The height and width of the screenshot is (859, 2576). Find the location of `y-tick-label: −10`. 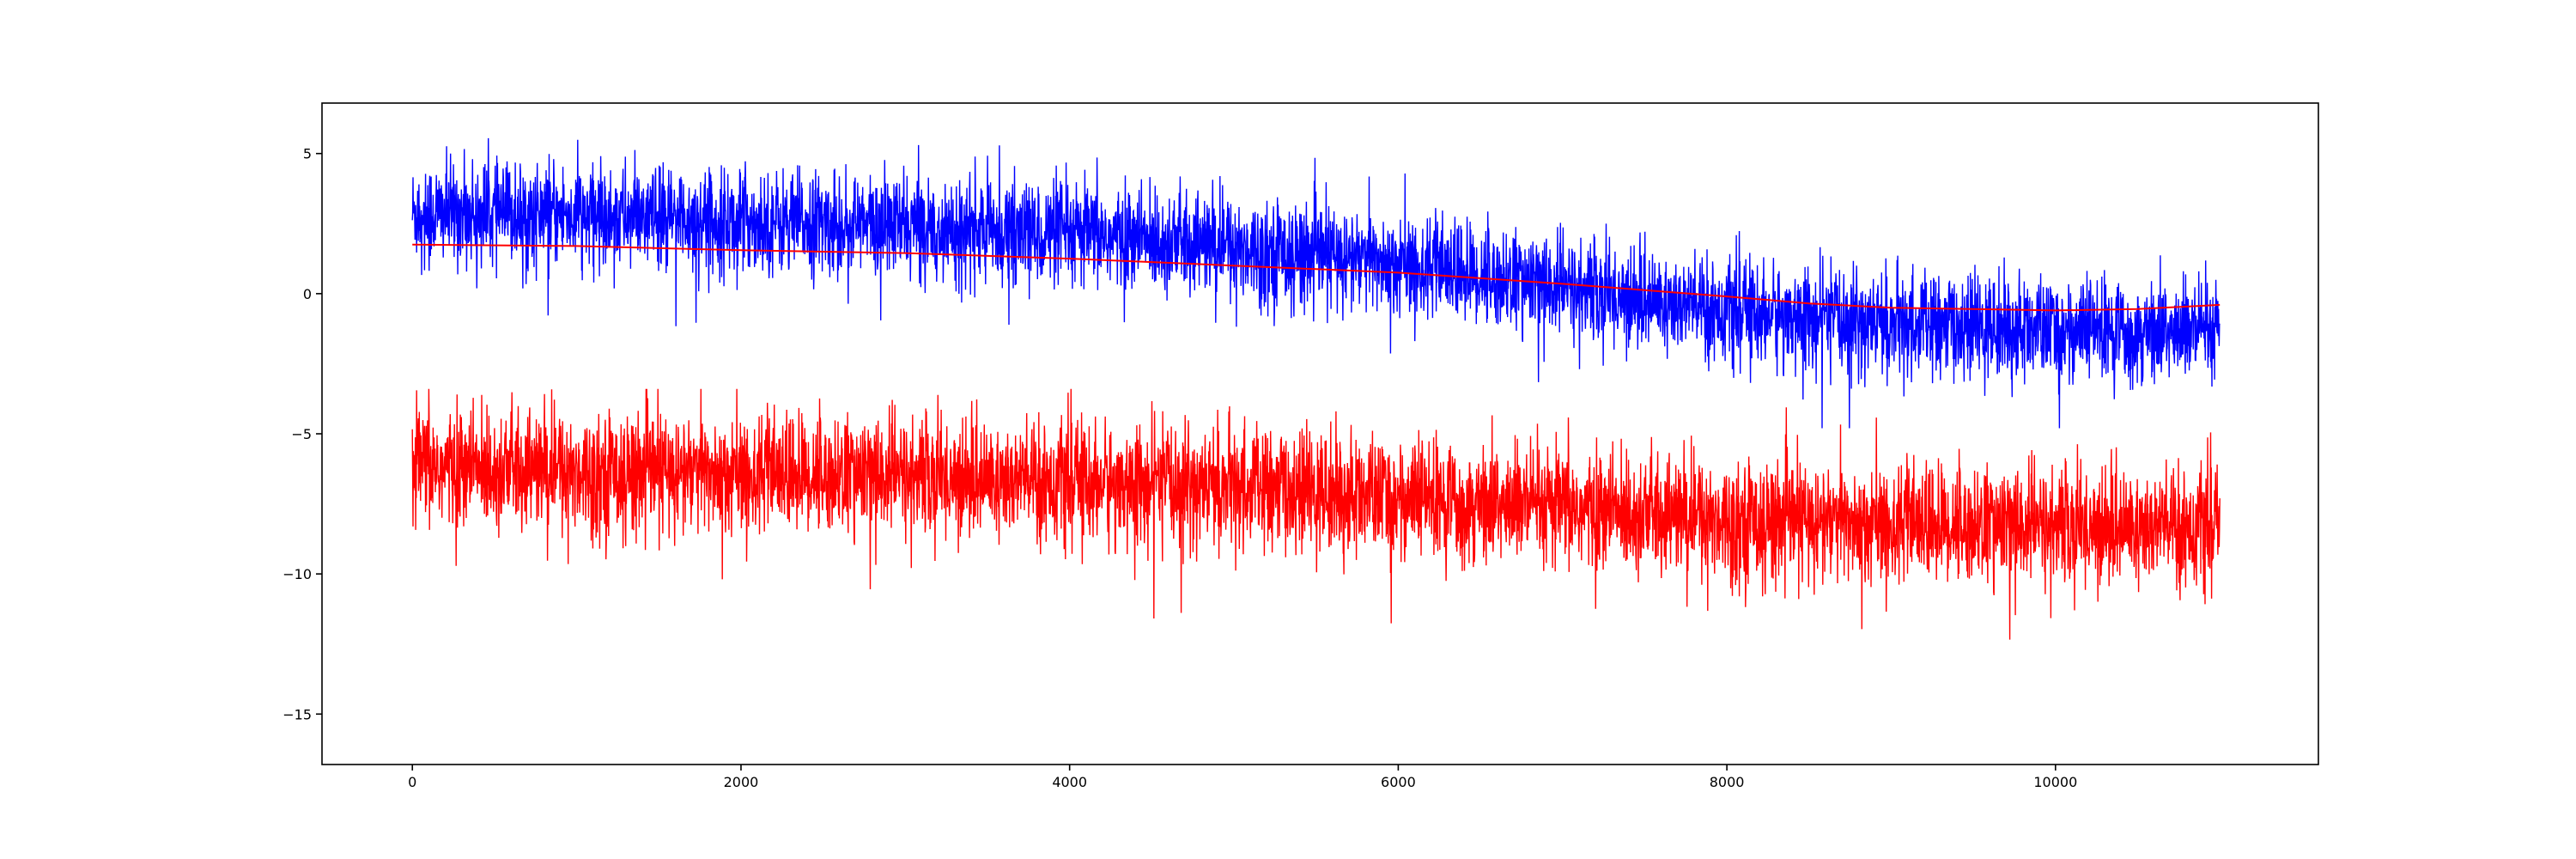

y-tick-label: −10 is located at coordinates (297, 574).